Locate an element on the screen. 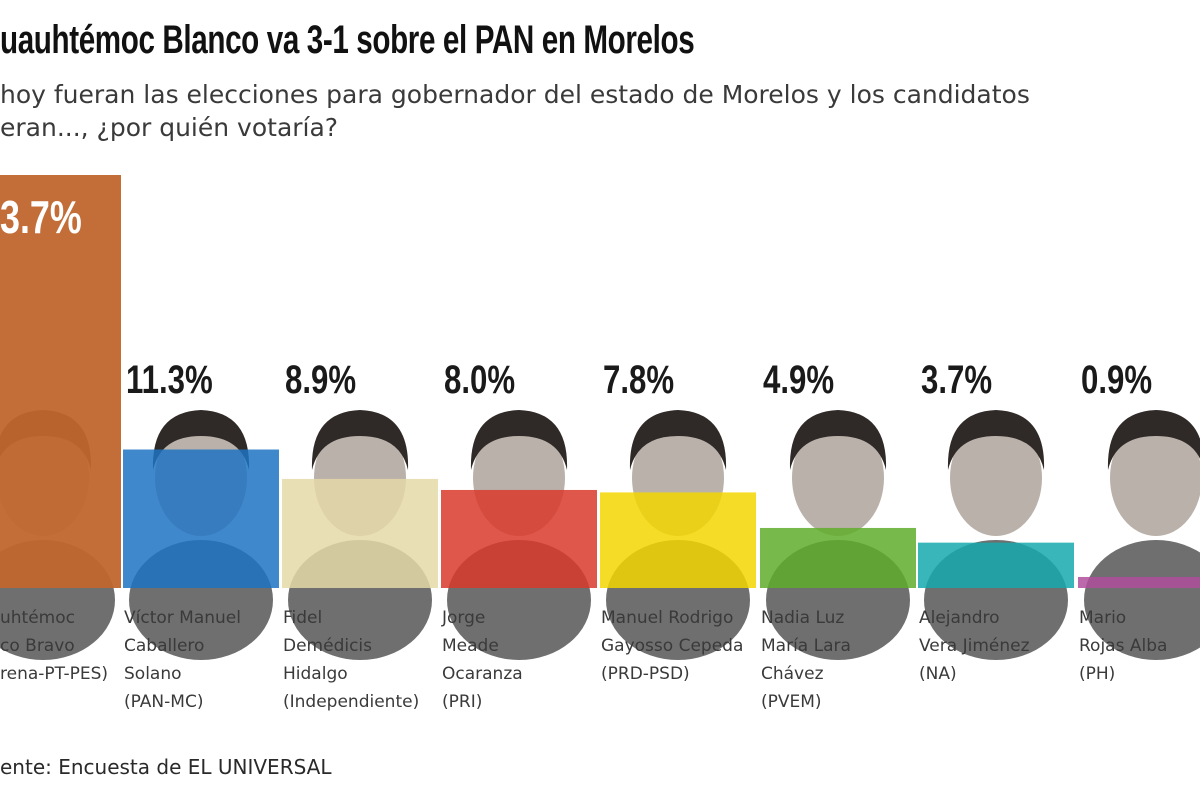 Image resolution: width=1200 pixels, height=800 pixels. candidate-name-line: rena-PT-PES) is located at coordinates (54, 674).